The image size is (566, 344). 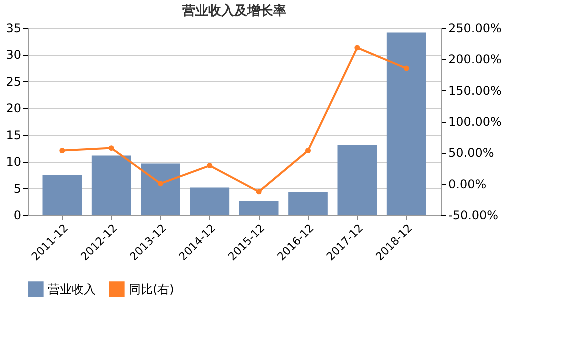 What do you see at coordinates (14, 55) in the screenshot?
I see `y-tick-label: 30` at bounding box center [14, 55].